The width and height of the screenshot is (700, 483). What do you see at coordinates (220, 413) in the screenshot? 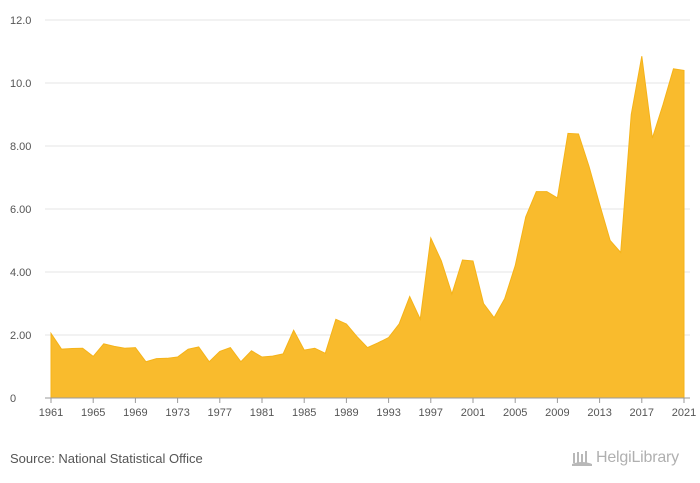
I see `x-tick-label: 1977` at bounding box center [220, 413].